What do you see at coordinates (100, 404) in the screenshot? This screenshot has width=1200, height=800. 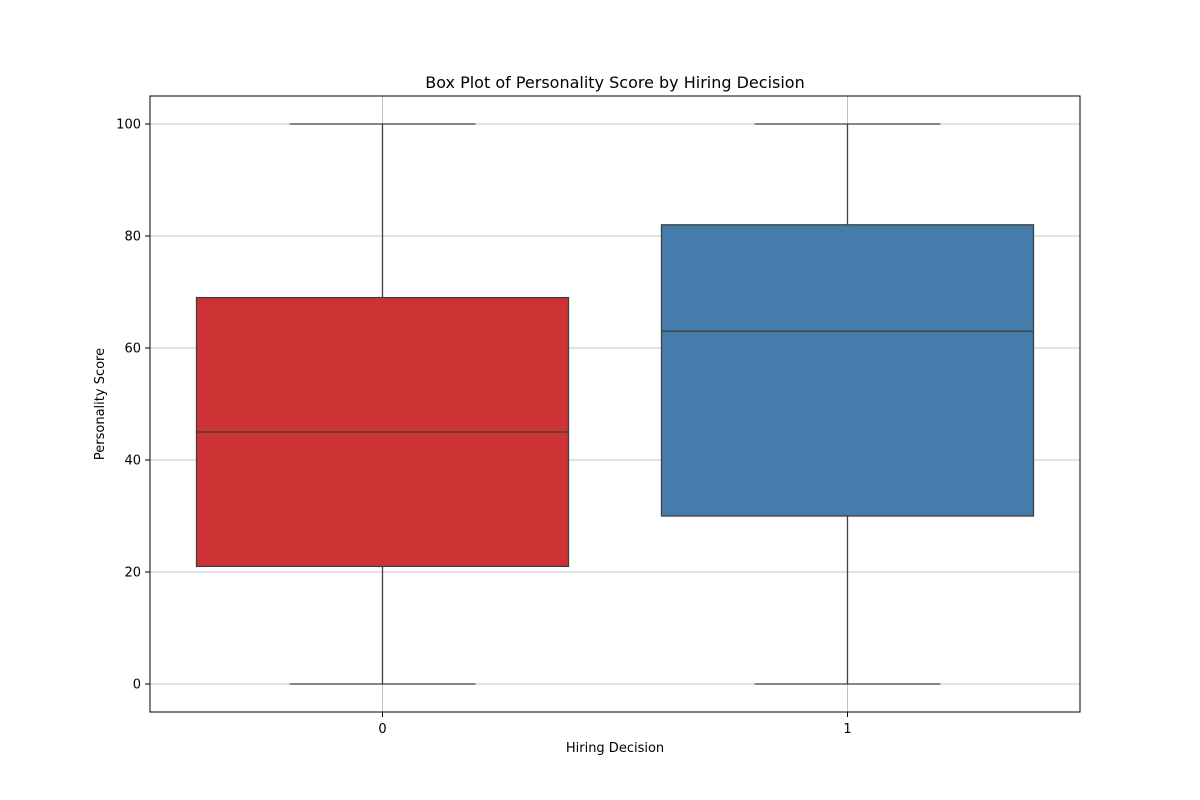 I see `y-axis-label: Personality Score` at bounding box center [100, 404].